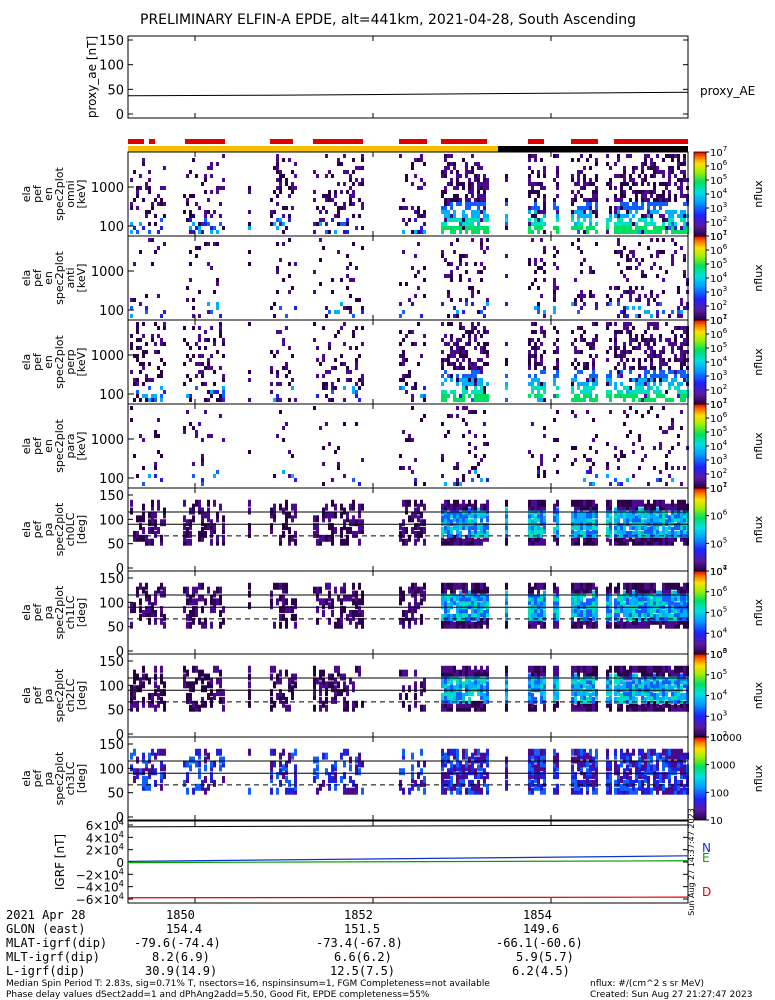 Image resolution: width=775 pixels, height=1000 pixels. What do you see at coordinates (718, 488) in the screenshot?
I see `pitch-0-cb-label: 107` at bounding box center [718, 488].